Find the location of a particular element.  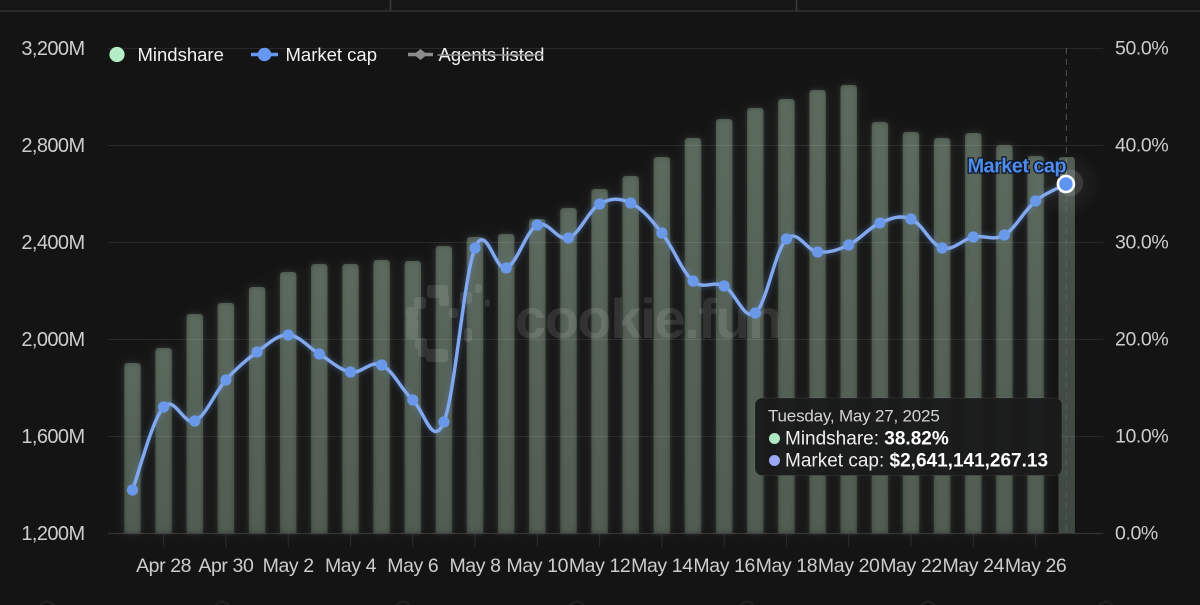

svg-text: May 16 is located at coordinates (724, 566).